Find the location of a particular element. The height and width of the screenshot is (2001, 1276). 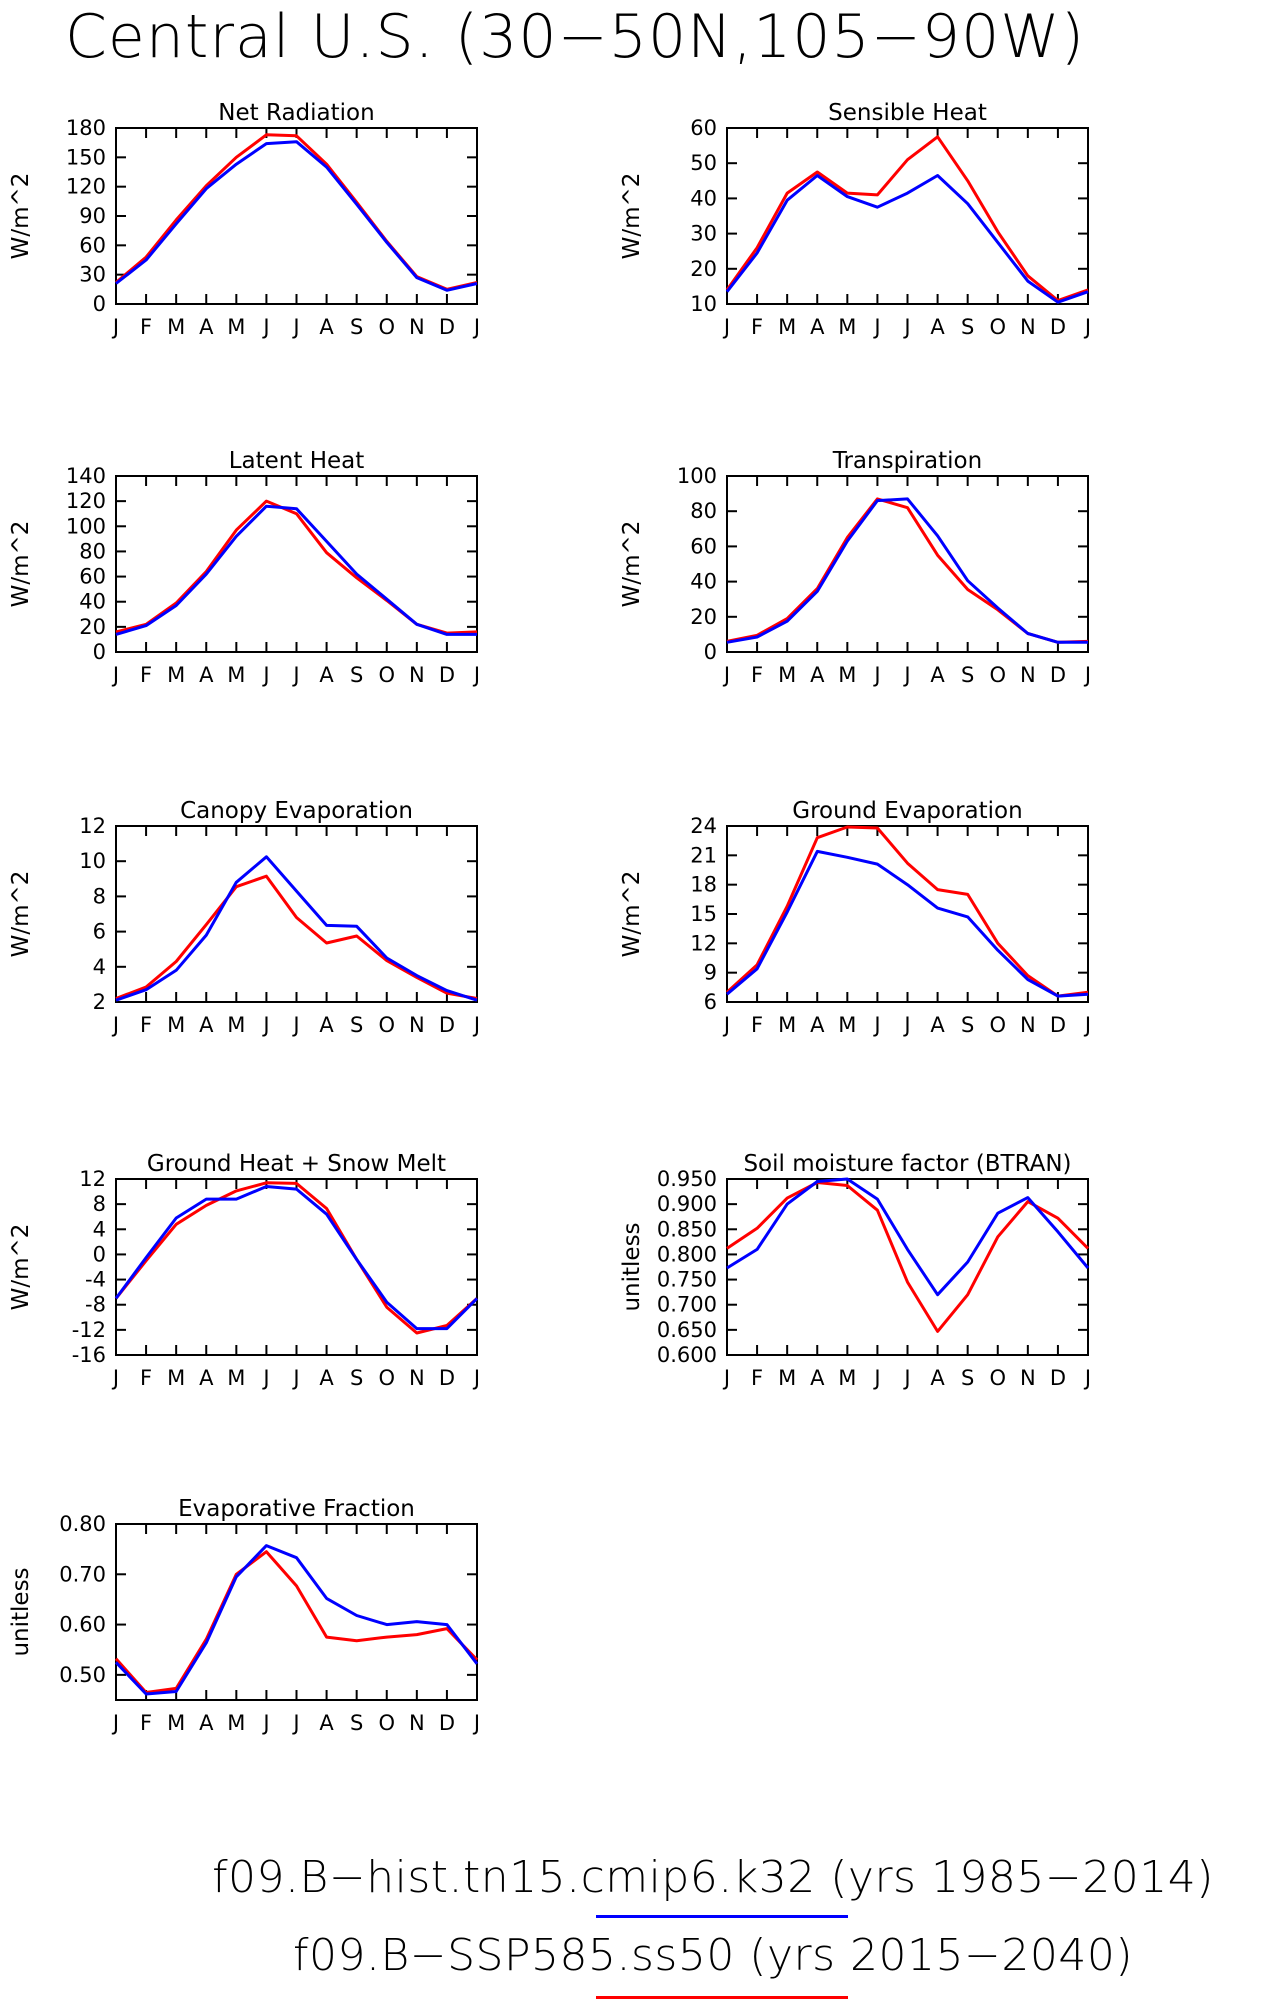

y-tick-label: -8 is located at coordinates (95, 1305).